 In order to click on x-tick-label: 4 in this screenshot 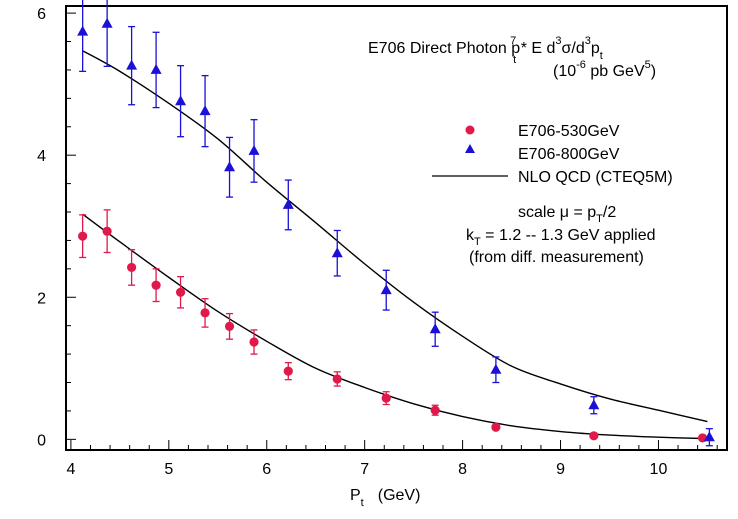, I will do `click(70, 469)`.